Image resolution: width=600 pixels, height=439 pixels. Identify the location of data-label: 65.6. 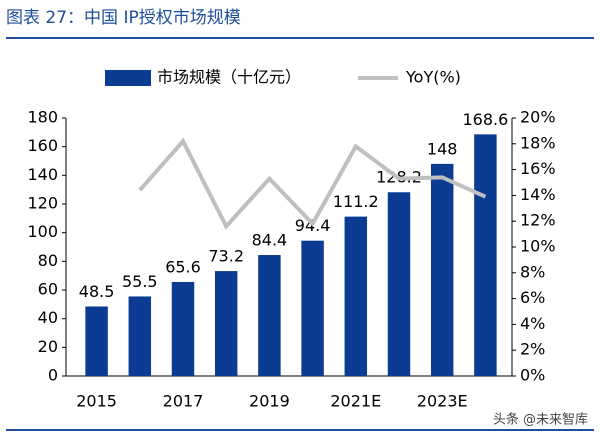
(183, 266).